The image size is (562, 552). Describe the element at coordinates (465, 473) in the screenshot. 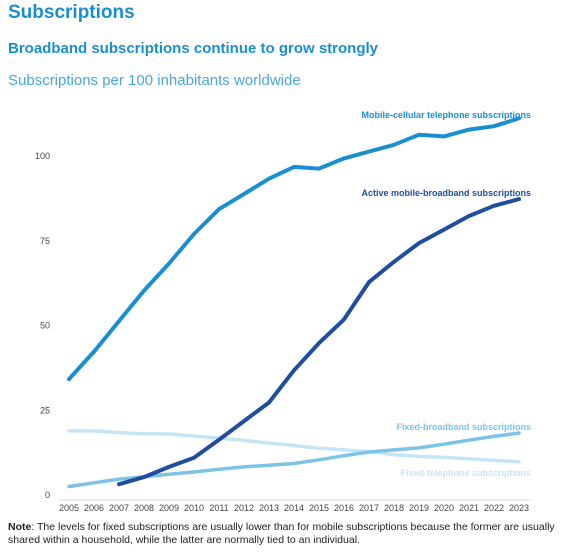

I see `series-label: Fixed-telephone subscriptions` at that location.